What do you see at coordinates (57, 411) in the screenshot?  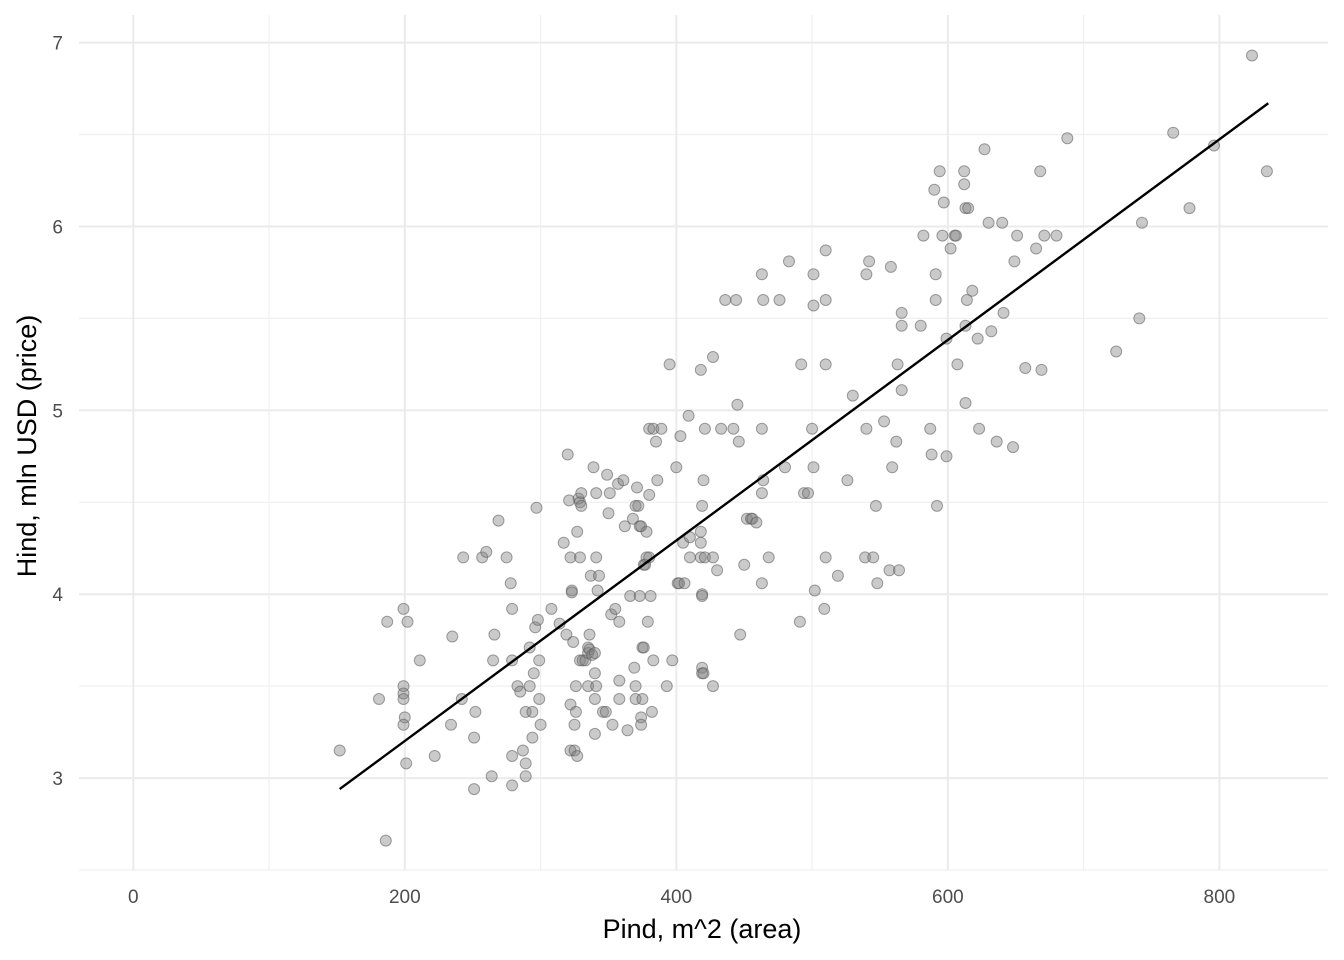 I see `y-tick-label: 5` at bounding box center [57, 411].